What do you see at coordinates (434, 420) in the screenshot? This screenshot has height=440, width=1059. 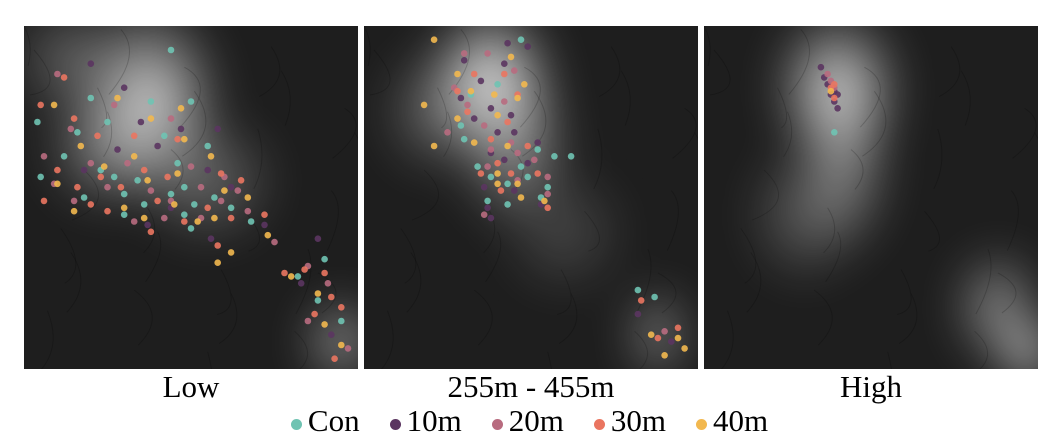 I see `legend-label-10m: 10m` at bounding box center [434, 420].